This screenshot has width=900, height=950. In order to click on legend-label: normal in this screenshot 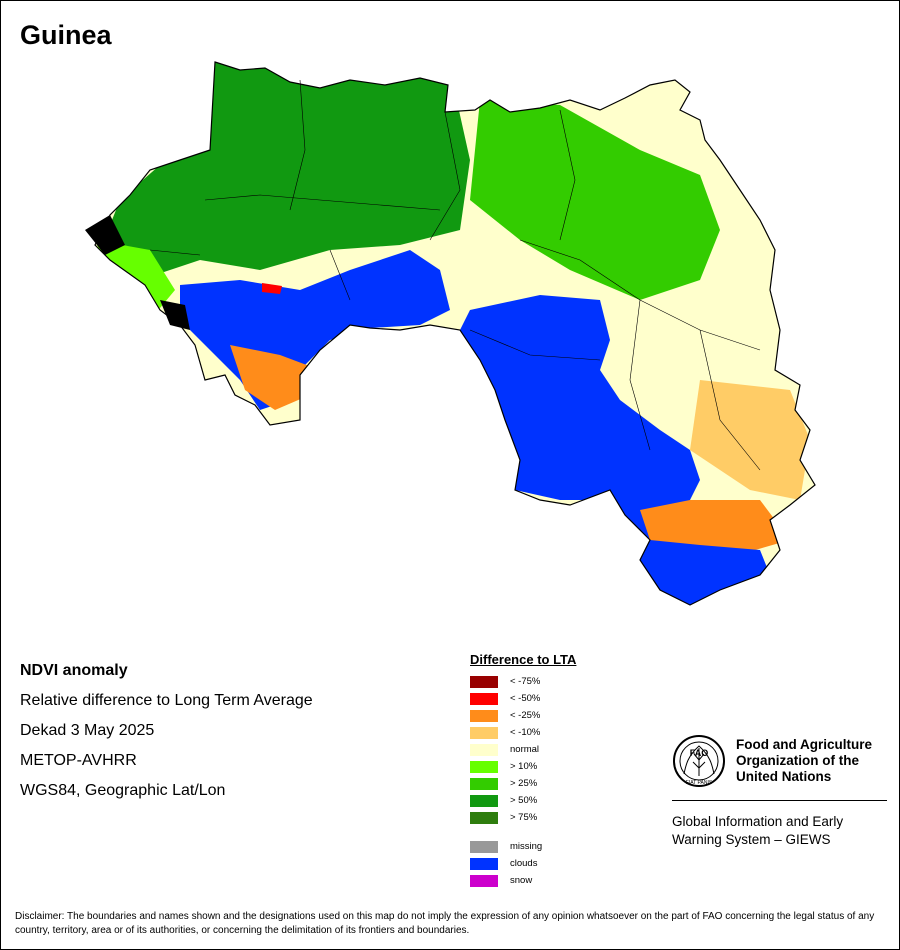, I will do `click(525, 749)`.